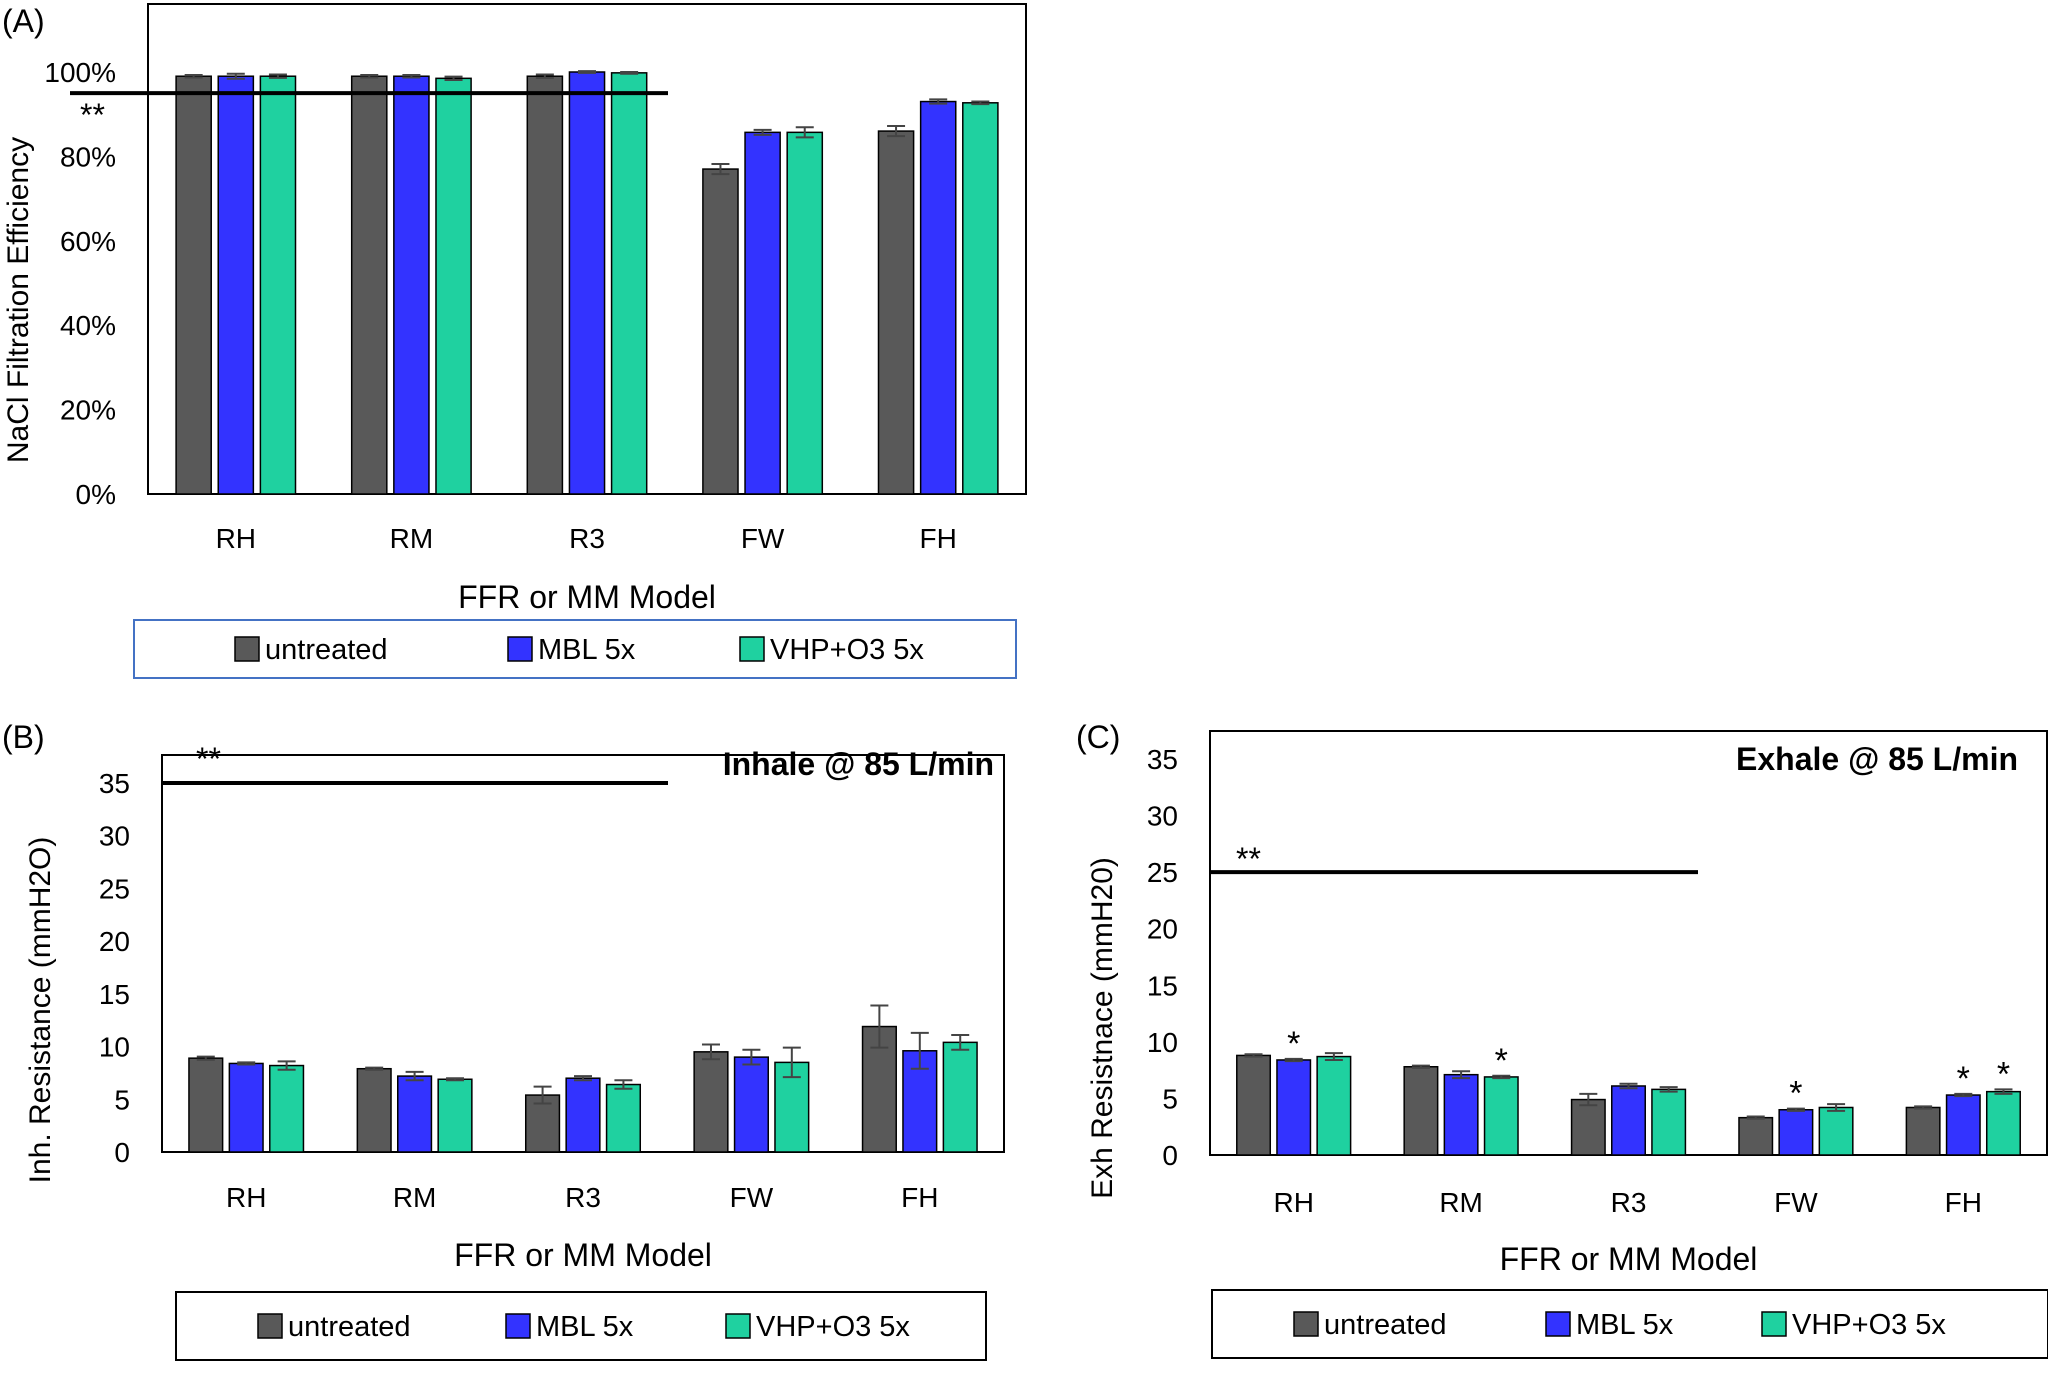 The image size is (2048, 1384). Describe the element at coordinates (122, 1152) in the screenshot. I see `panel-b-ytick-label: 0` at that location.